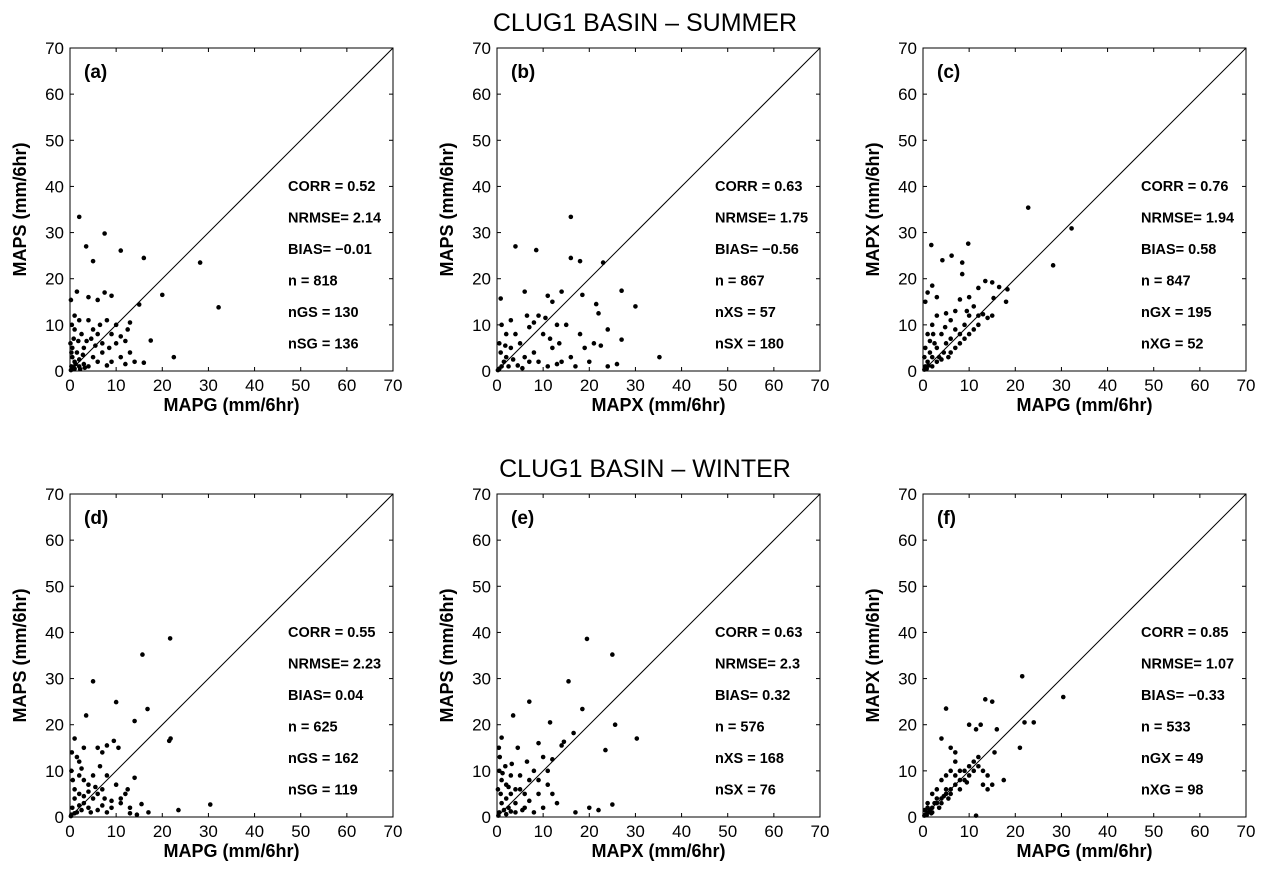 This screenshot has height=870, width=1263. What do you see at coordinates (757, 250) in the screenshot?
I see `stat-text: BIAS= −0.56` at bounding box center [757, 250].